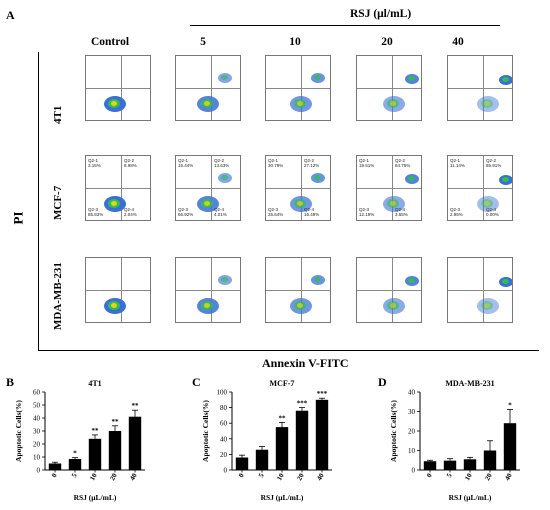 This screenshot has height=510, width=550. Describe the element at coordinates (10, 15) in the screenshot. I see `panel-a-letter: A` at that location.